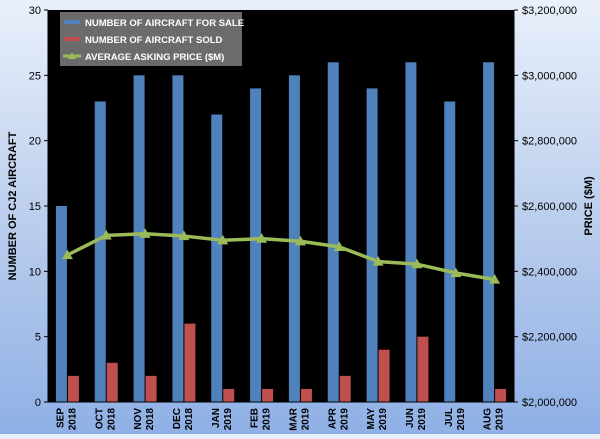  What do you see at coordinates (549, 142) in the screenshot?
I see `y2-tick-label: $2,800,000` at bounding box center [549, 142].